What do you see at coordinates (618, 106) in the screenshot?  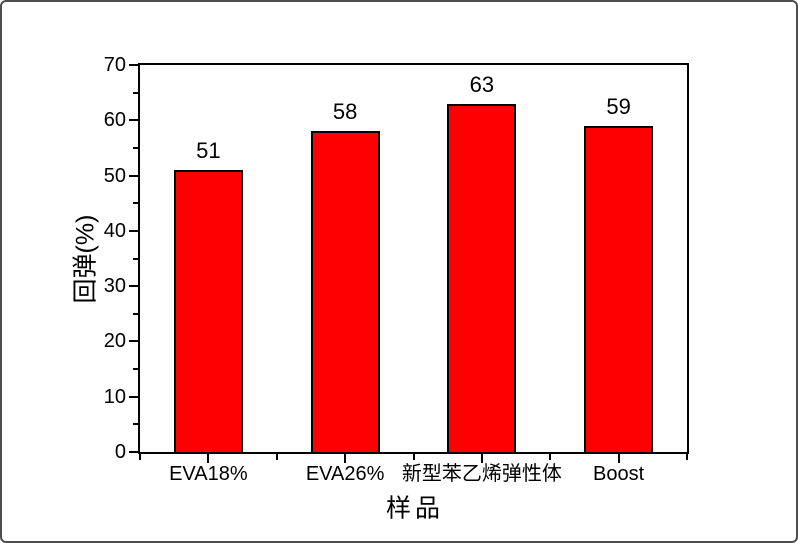 I see `bar-value-label: 59` at bounding box center [618, 106].